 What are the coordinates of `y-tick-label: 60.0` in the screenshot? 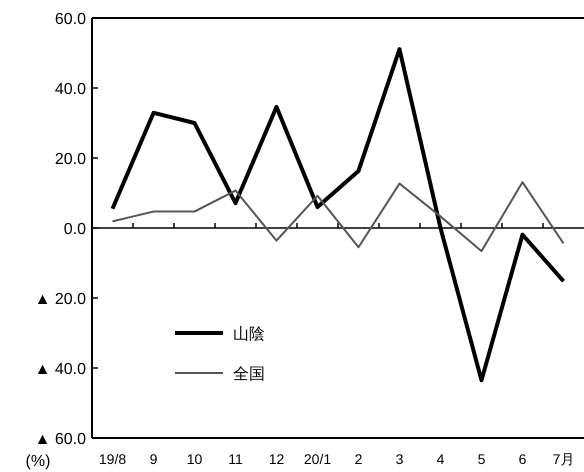 It's located at (70, 19).